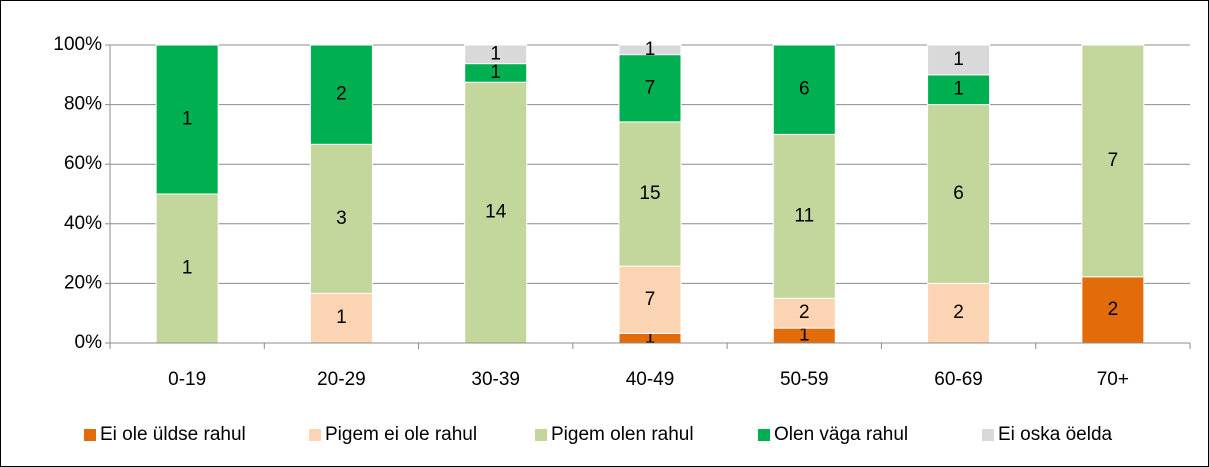  I want to click on legend-label: Ei oska öelda, so click(1055, 434).